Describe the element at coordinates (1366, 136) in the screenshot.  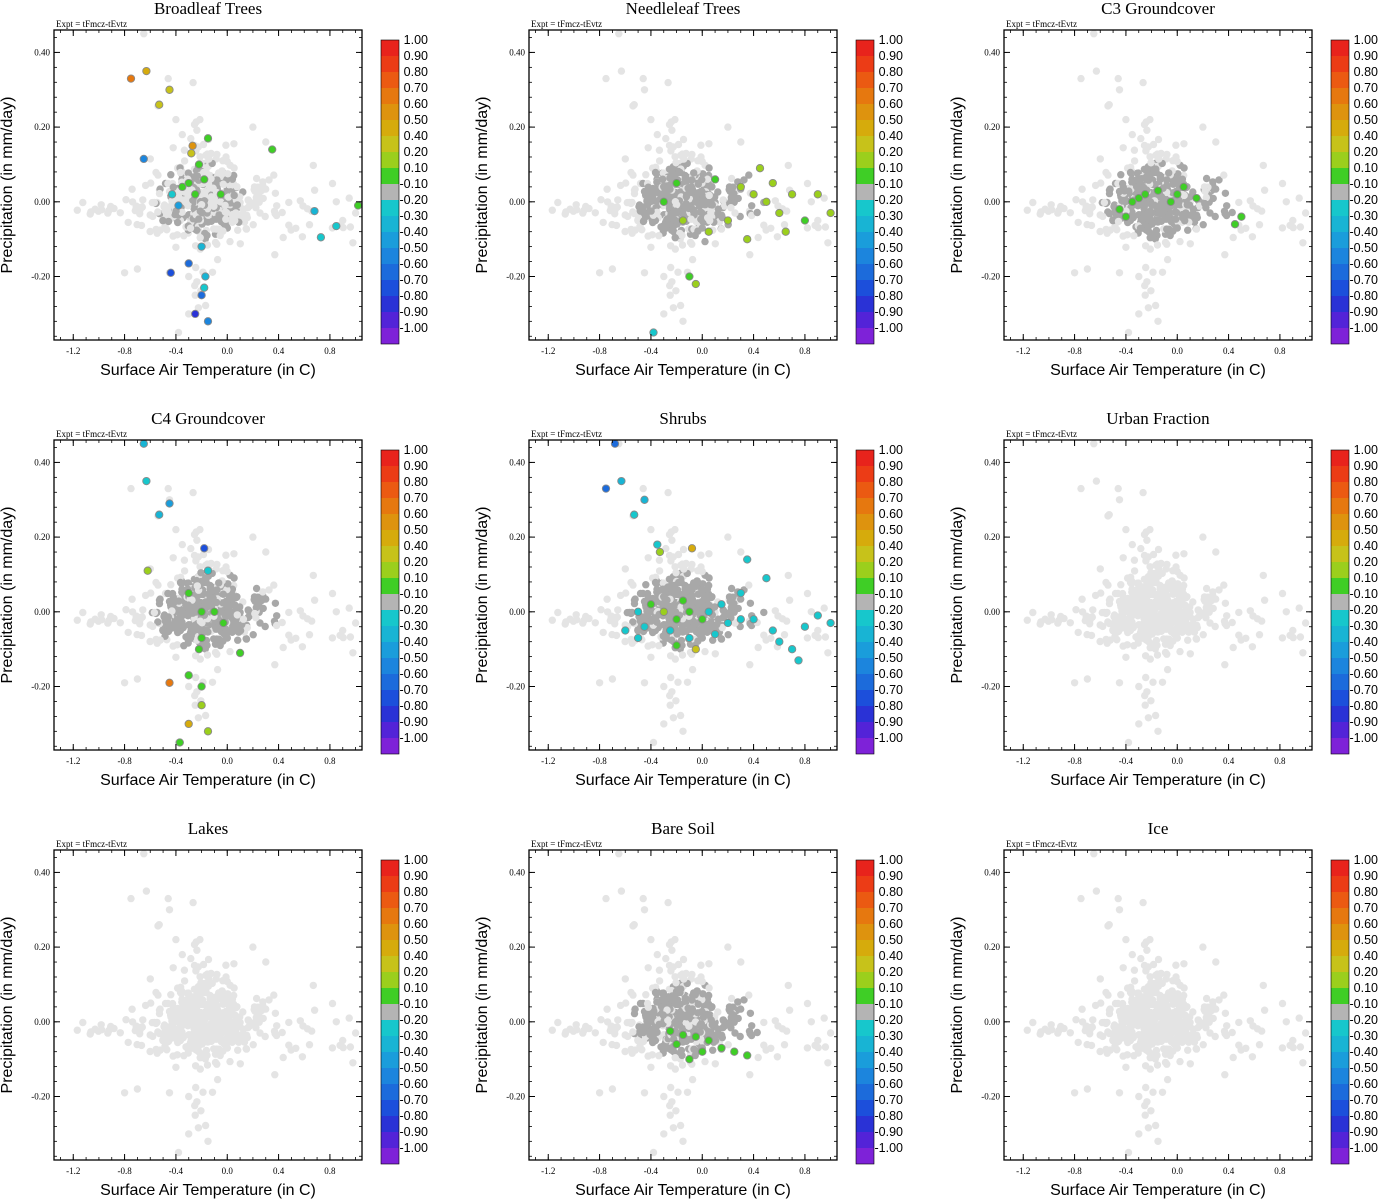
I see `colorbar-label: 0.40` at that location.